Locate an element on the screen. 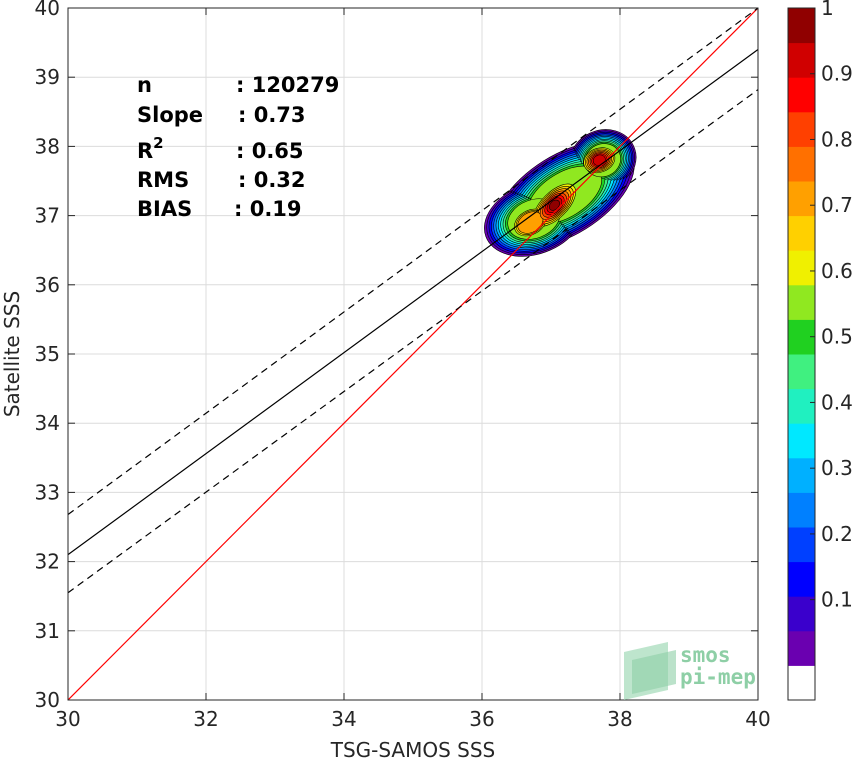 This screenshot has height=763, width=855. logo-mark-shape is located at coordinates (654, 672).